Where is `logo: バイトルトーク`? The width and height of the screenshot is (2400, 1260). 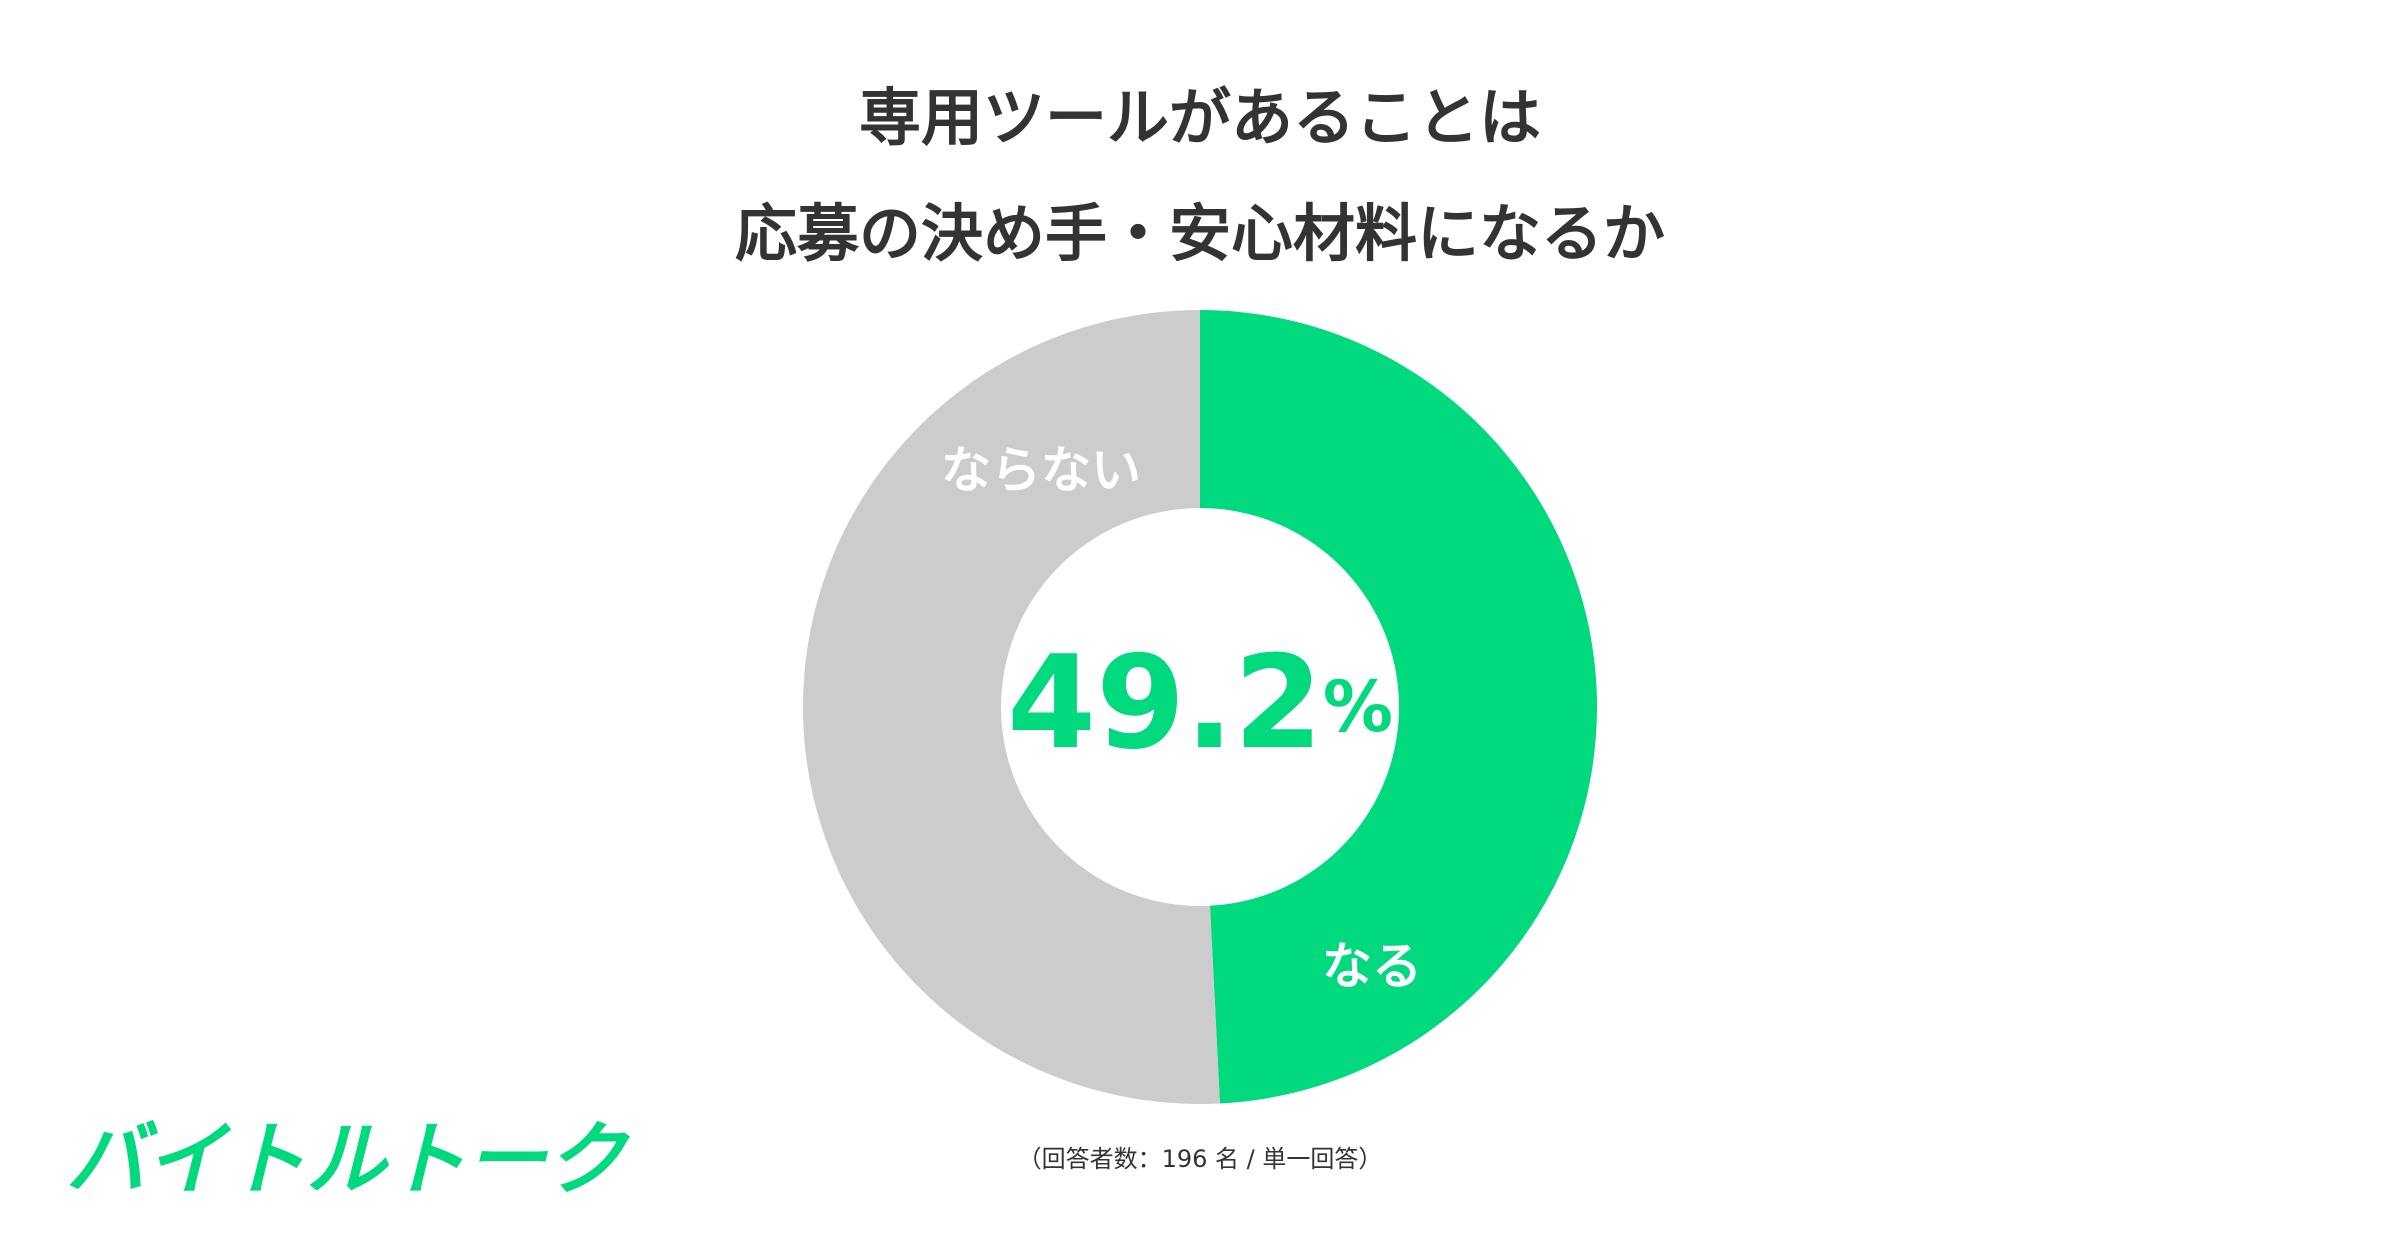 logo: バイトルトーク is located at coordinates (348, 1159).